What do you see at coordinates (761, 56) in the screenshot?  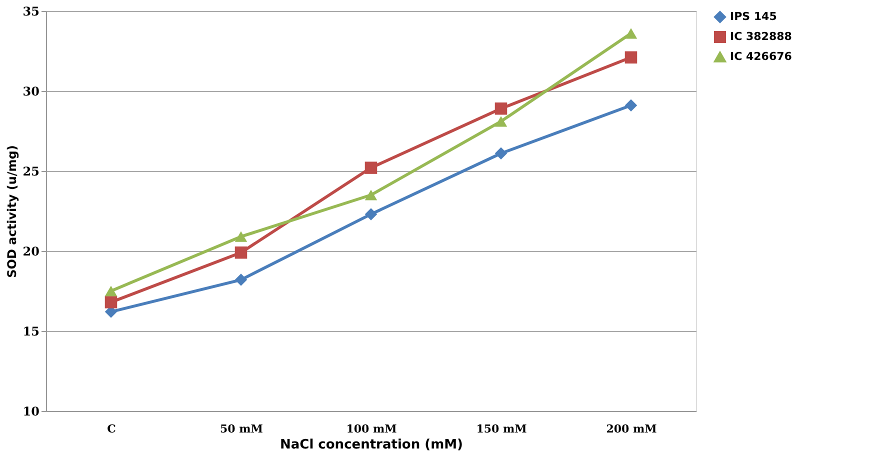 I see `legend-label: IC 426676` at bounding box center [761, 56].